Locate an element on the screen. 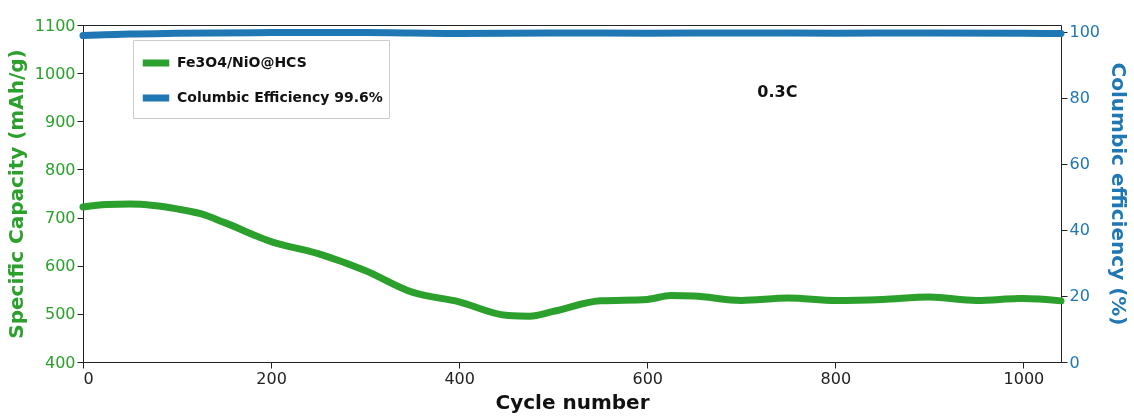 This screenshot has height=416, width=1134. legend-label: Columbic Efficiency 99.6% is located at coordinates (280, 97).